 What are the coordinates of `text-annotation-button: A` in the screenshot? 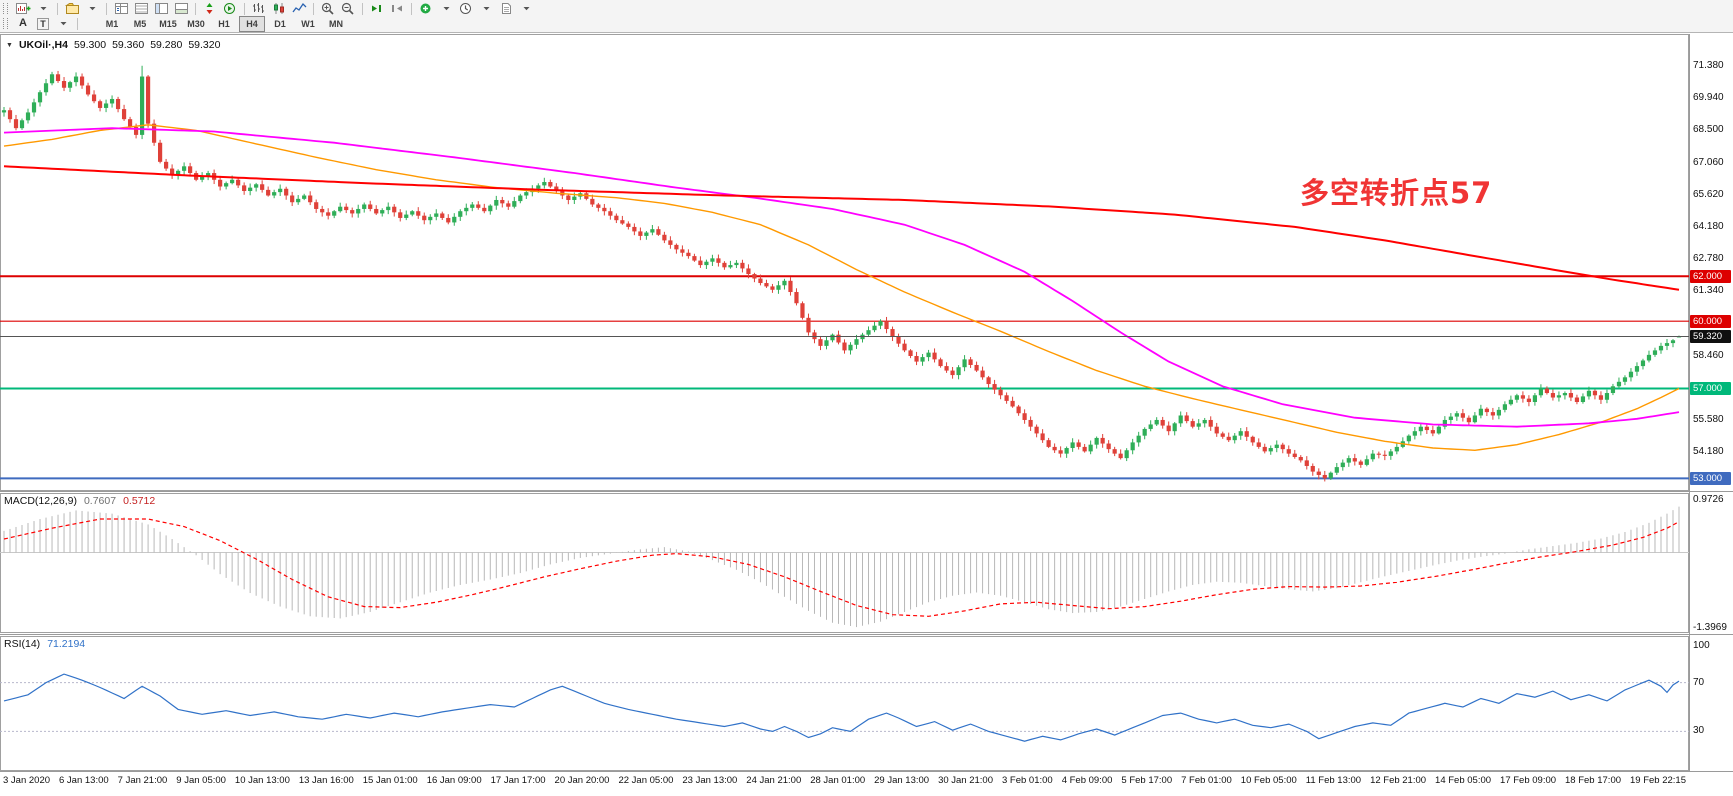 It's located at (23, 23).